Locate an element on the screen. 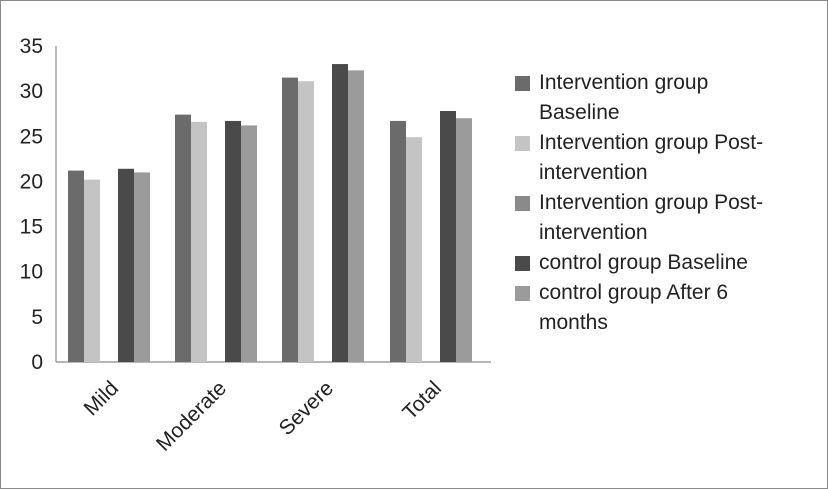  category-label: Mild is located at coordinates (101, 398).